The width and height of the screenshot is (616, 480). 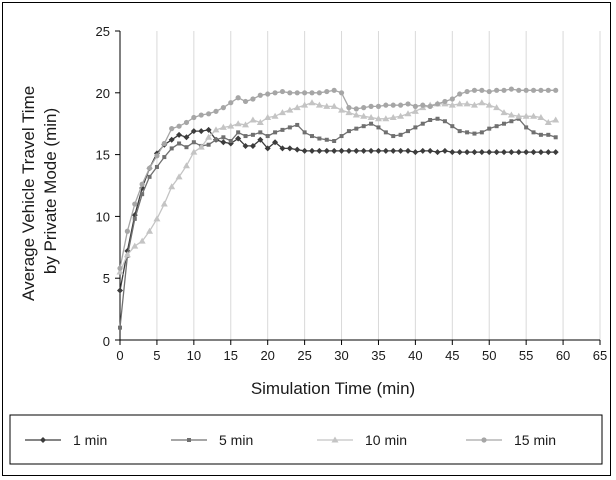 What do you see at coordinates (361, 355) in the screenshot?
I see `x-tick-labels: 0 5 10 15 20 25 30 35 40 45 50 55 60 65` at bounding box center [361, 355].